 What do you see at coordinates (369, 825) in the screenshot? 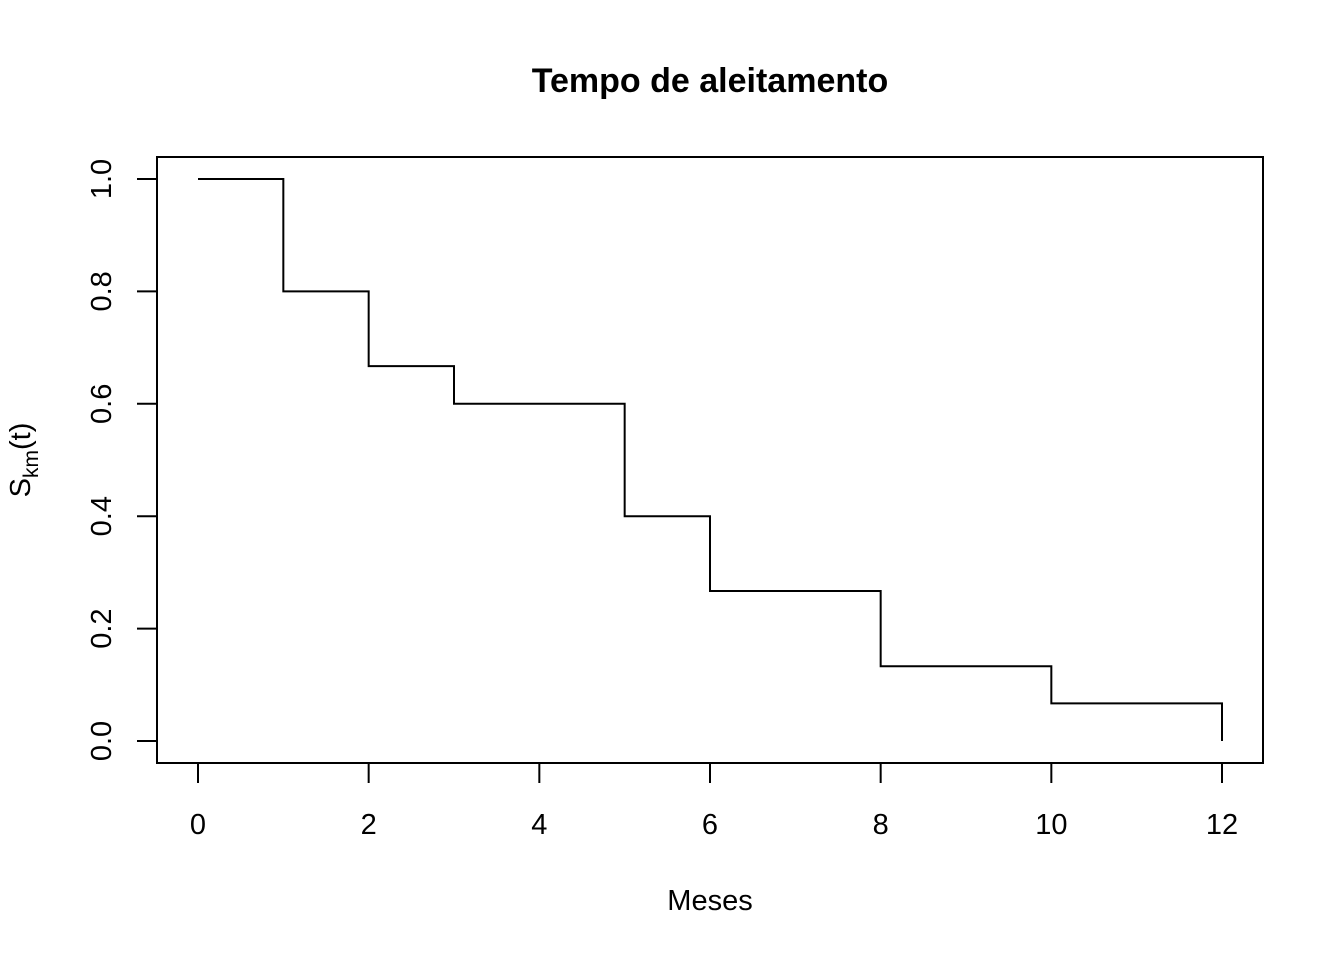
I see `x-tick-label: 2` at bounding box center [369, 825].